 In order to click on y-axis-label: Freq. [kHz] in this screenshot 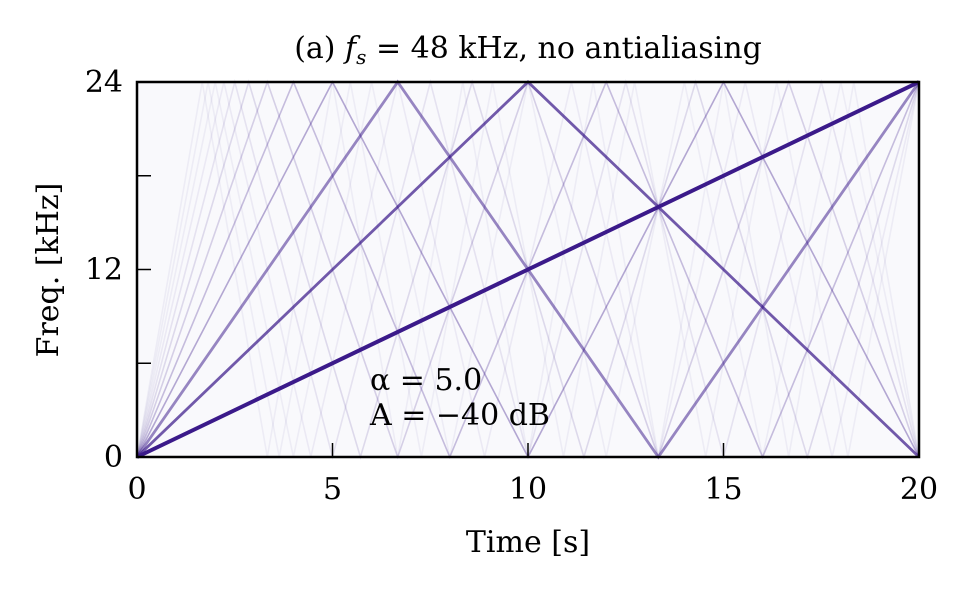, I will do `click(48, 270)`.